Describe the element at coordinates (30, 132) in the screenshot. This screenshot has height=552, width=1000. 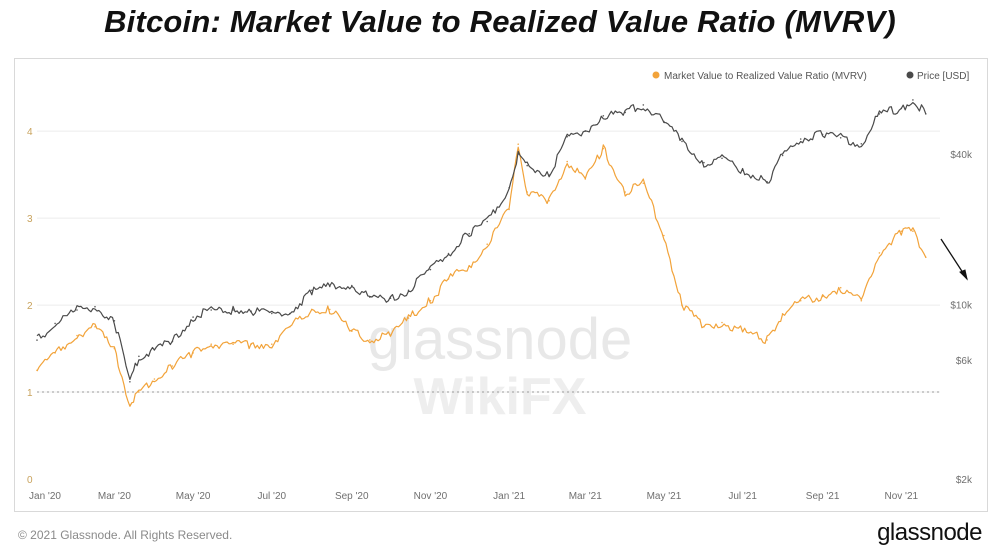
I see `y-left-tick-label: 4` at that location.